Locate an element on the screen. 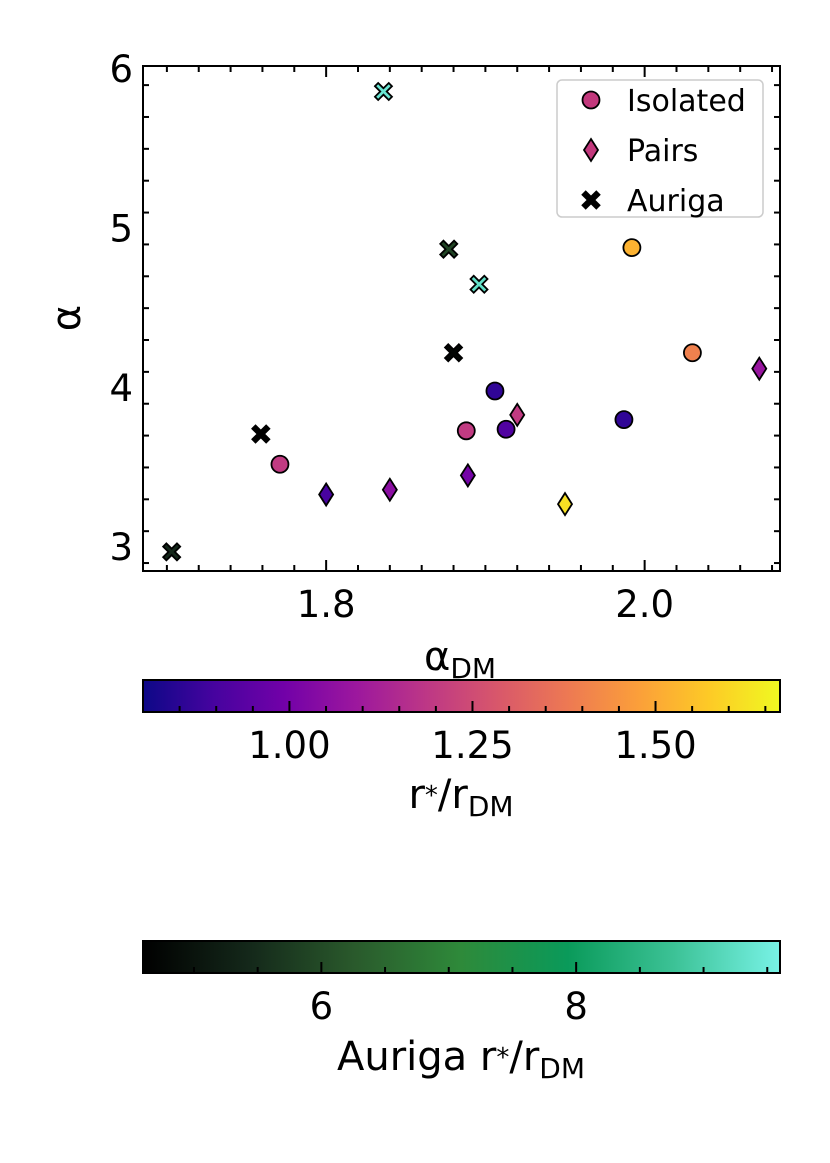  y-tick-label: 6 is located at coordinates (121, 69).